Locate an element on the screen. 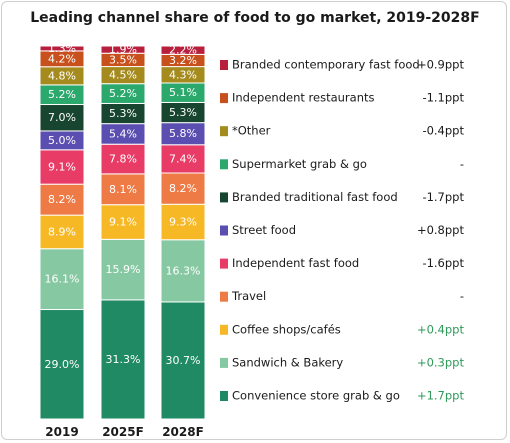  data-label: 5.0% is located at coordinates (62, 140).